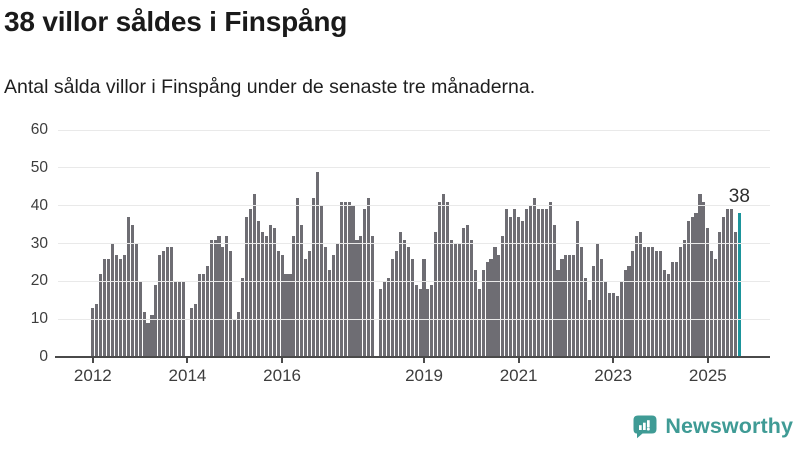 The height and width of the screenshot is (450, 800). I want to click on x-axis-line, so click(412, 357).